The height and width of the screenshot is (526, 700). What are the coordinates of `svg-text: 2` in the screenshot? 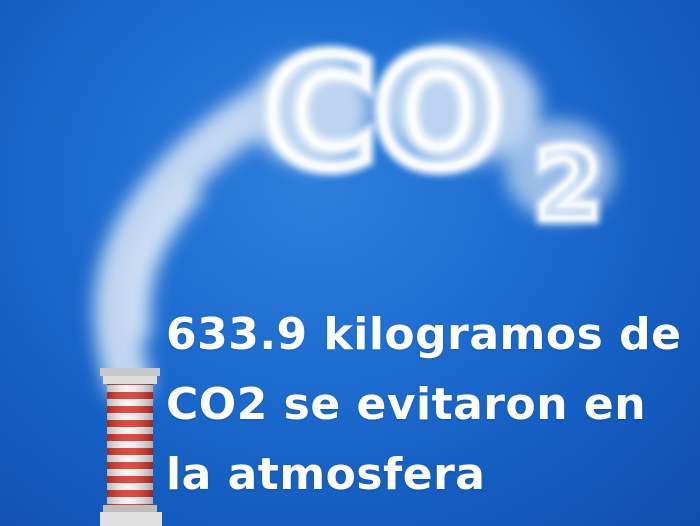 It's located at (568, 185).